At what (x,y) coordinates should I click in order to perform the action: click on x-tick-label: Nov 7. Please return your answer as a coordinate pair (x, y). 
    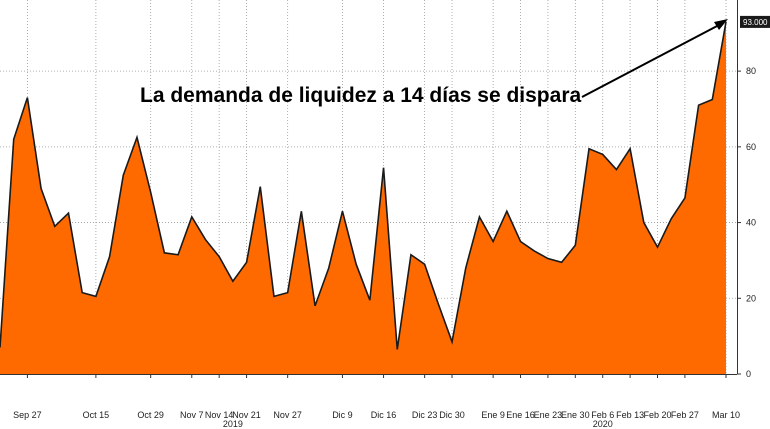
    Looking at the image, I should click on (192, 415).